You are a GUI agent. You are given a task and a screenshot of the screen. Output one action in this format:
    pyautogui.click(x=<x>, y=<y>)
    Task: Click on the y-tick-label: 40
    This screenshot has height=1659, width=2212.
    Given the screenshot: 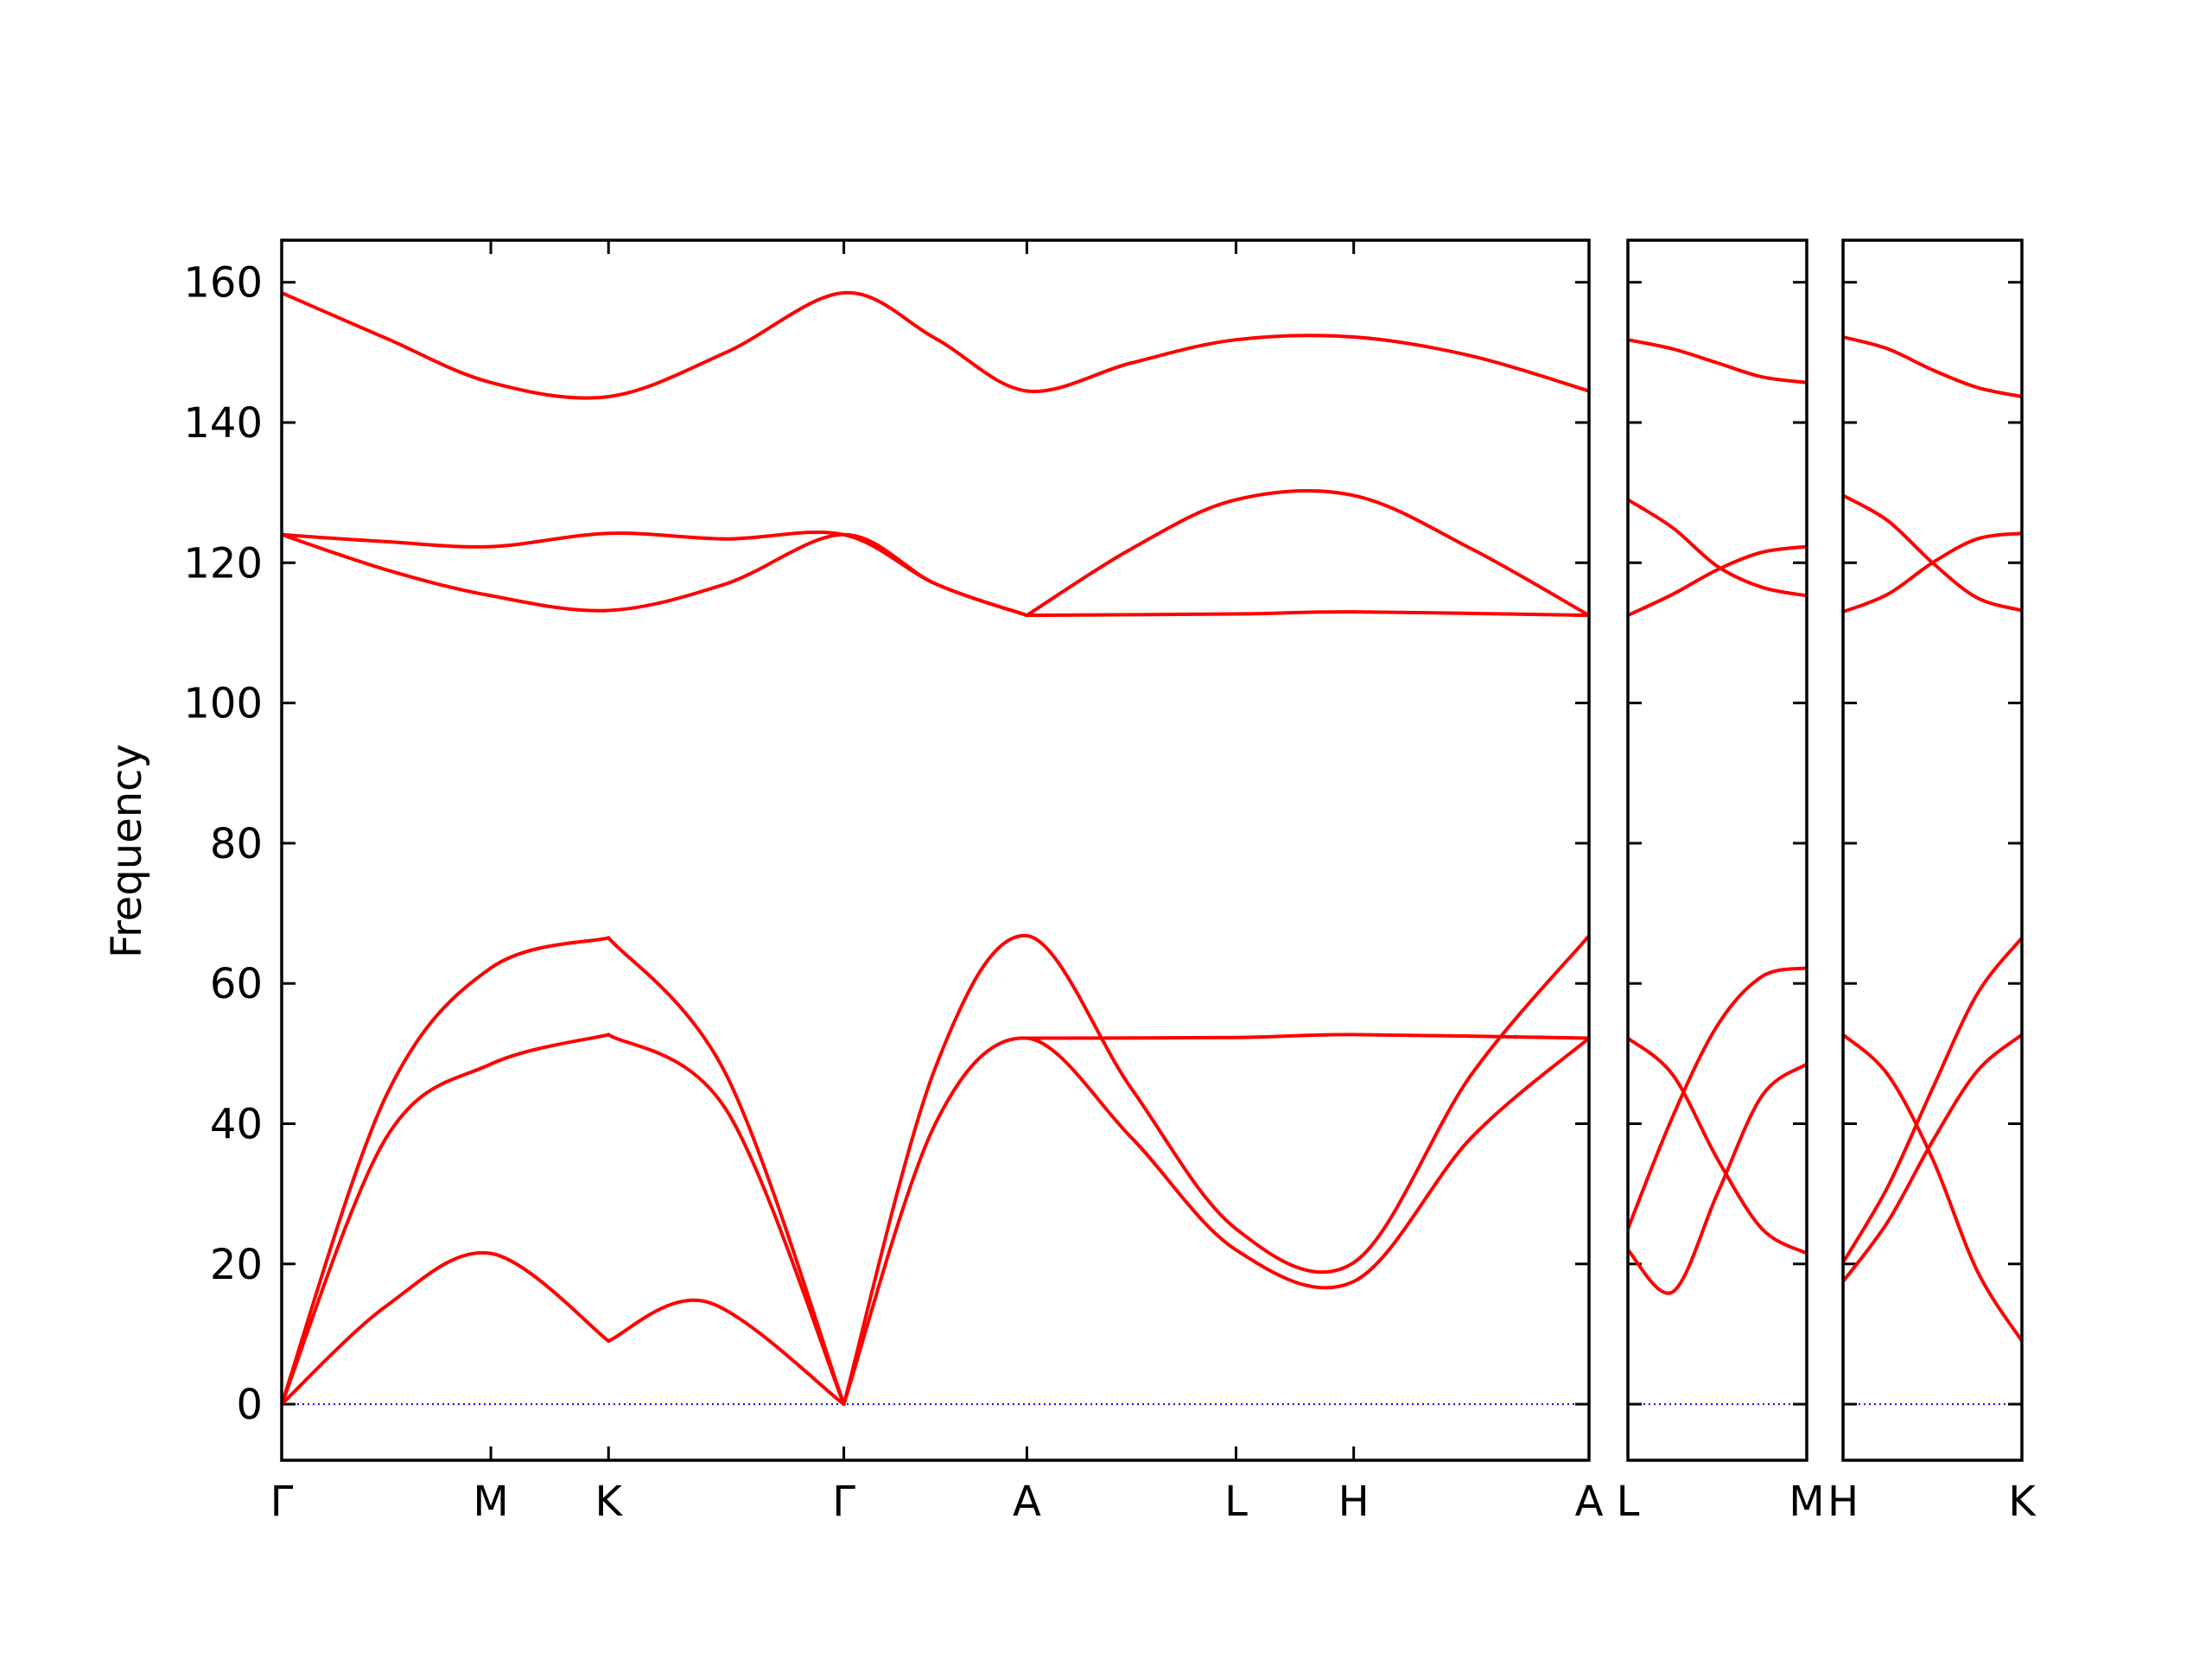 What is the action you would take?
    pyautogui.click(x=236, y=1124)
    